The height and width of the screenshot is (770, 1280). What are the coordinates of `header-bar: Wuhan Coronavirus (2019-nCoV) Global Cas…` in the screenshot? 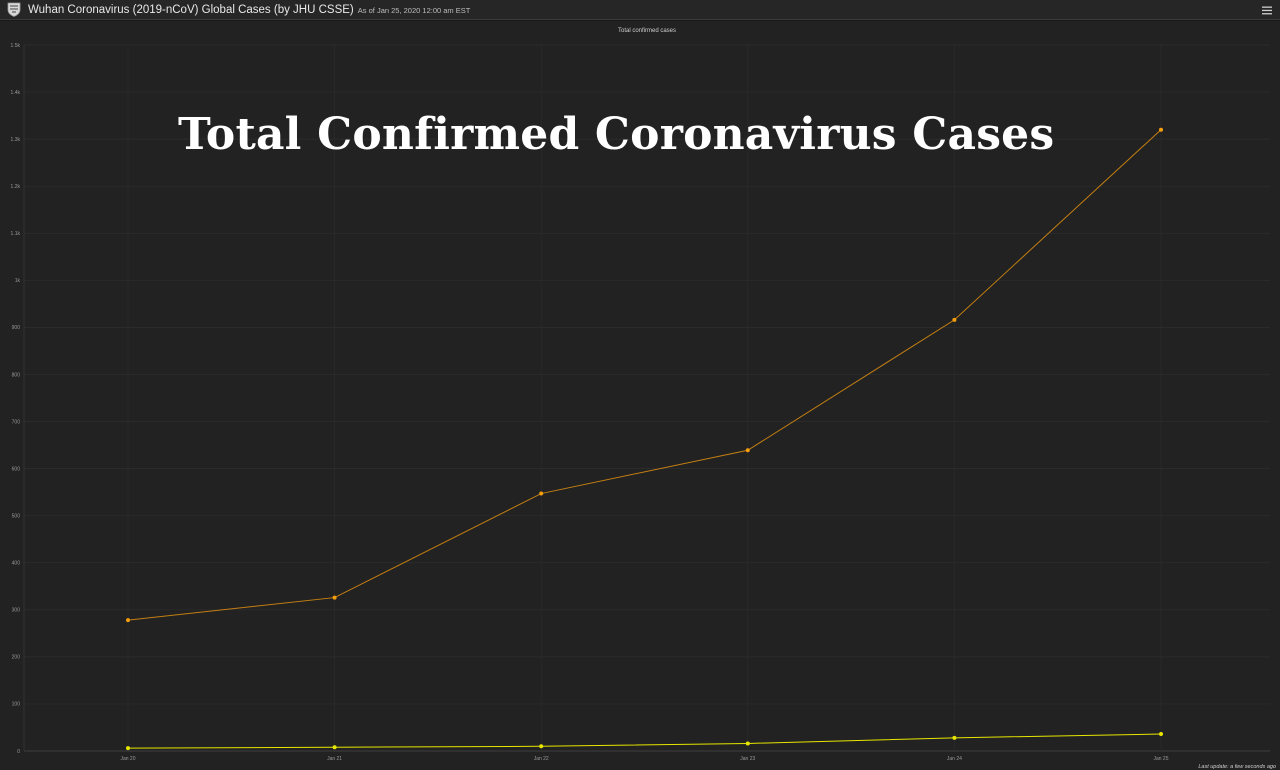 It's located at (640, 10).